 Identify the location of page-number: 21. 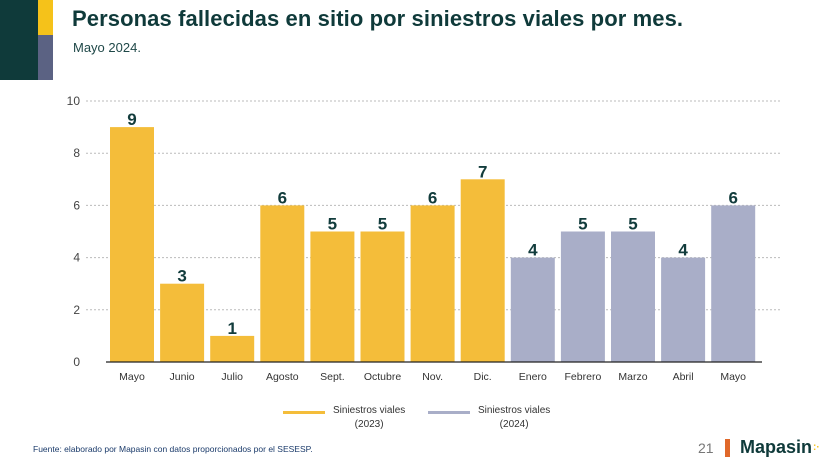
(706, 448).